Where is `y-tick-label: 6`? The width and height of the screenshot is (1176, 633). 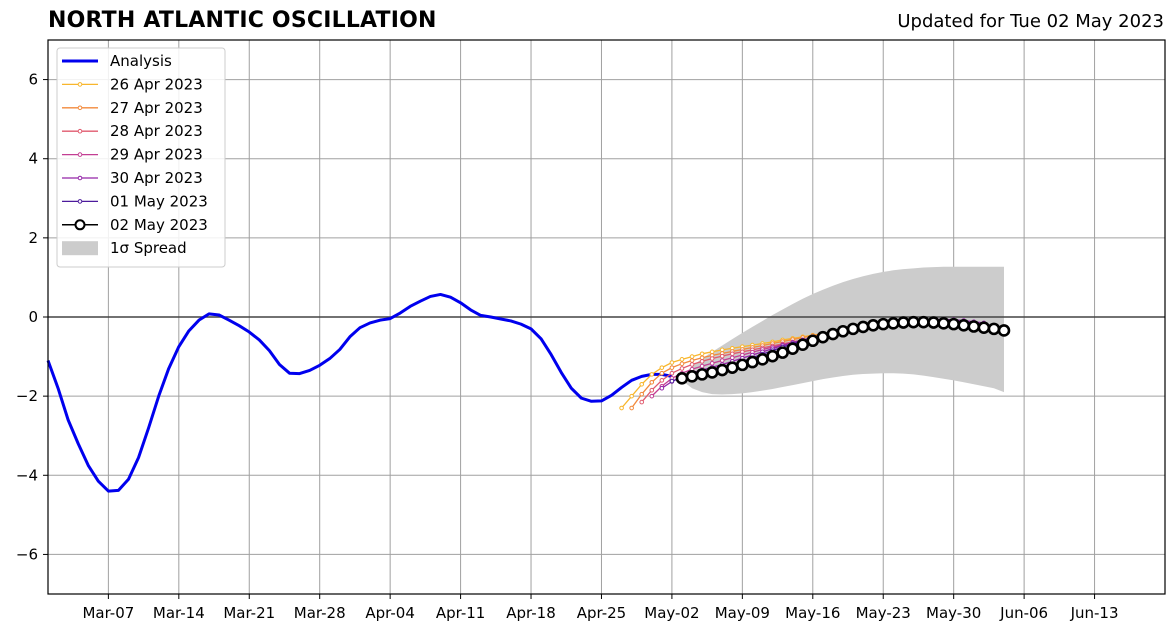 y-tick-label: 6 is located at coordinates (33, 80).